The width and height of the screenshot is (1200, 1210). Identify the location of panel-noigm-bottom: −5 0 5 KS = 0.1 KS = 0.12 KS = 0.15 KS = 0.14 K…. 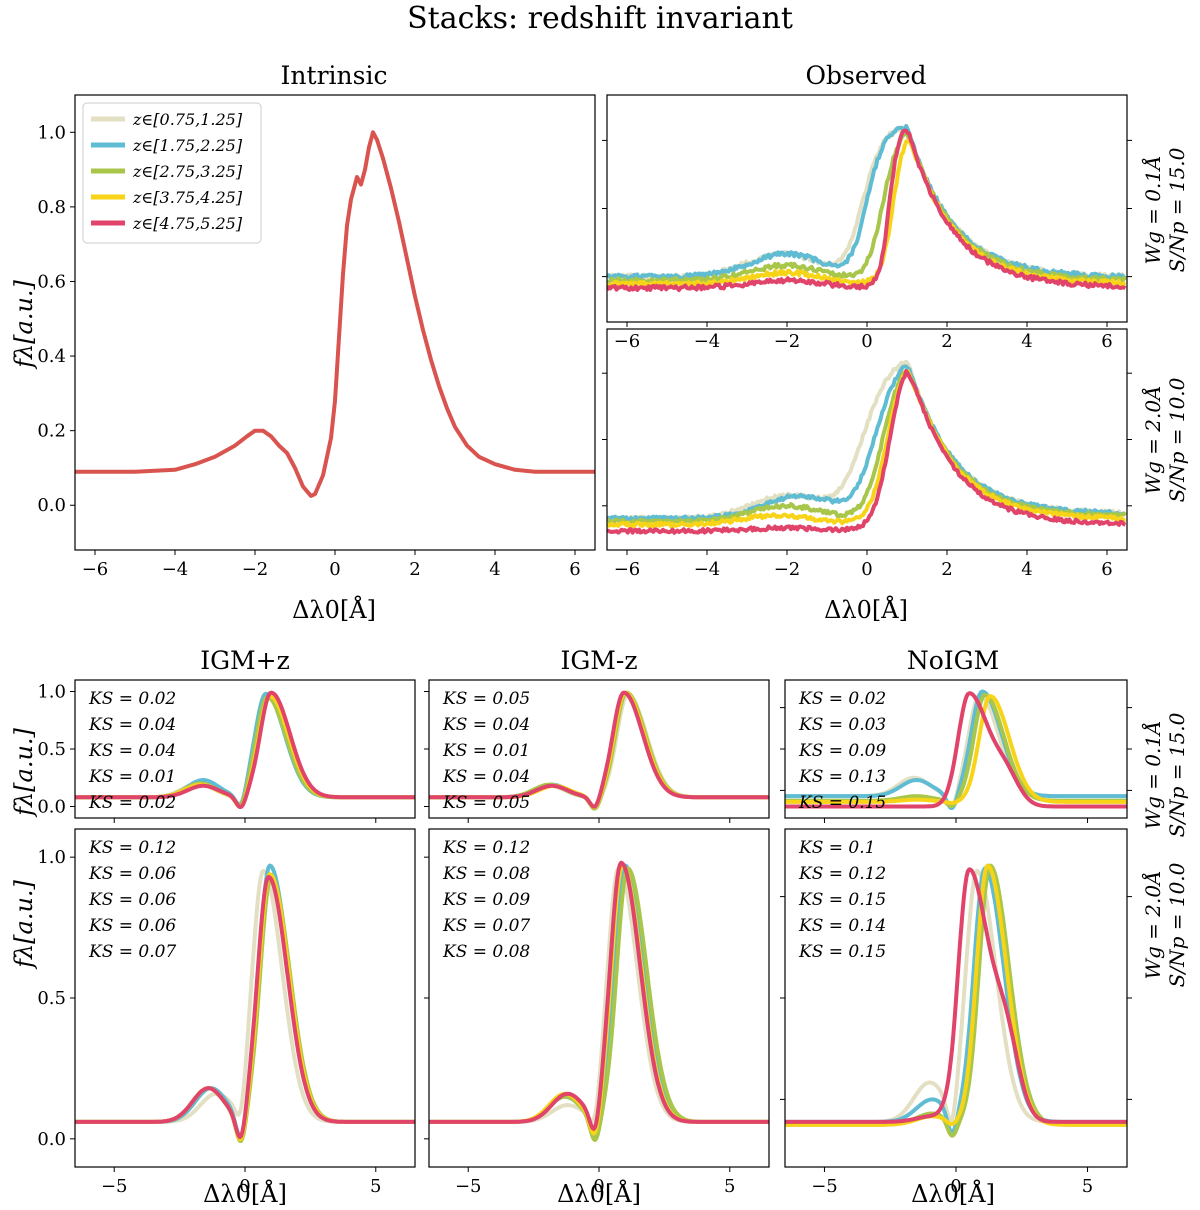
(956, 1012).